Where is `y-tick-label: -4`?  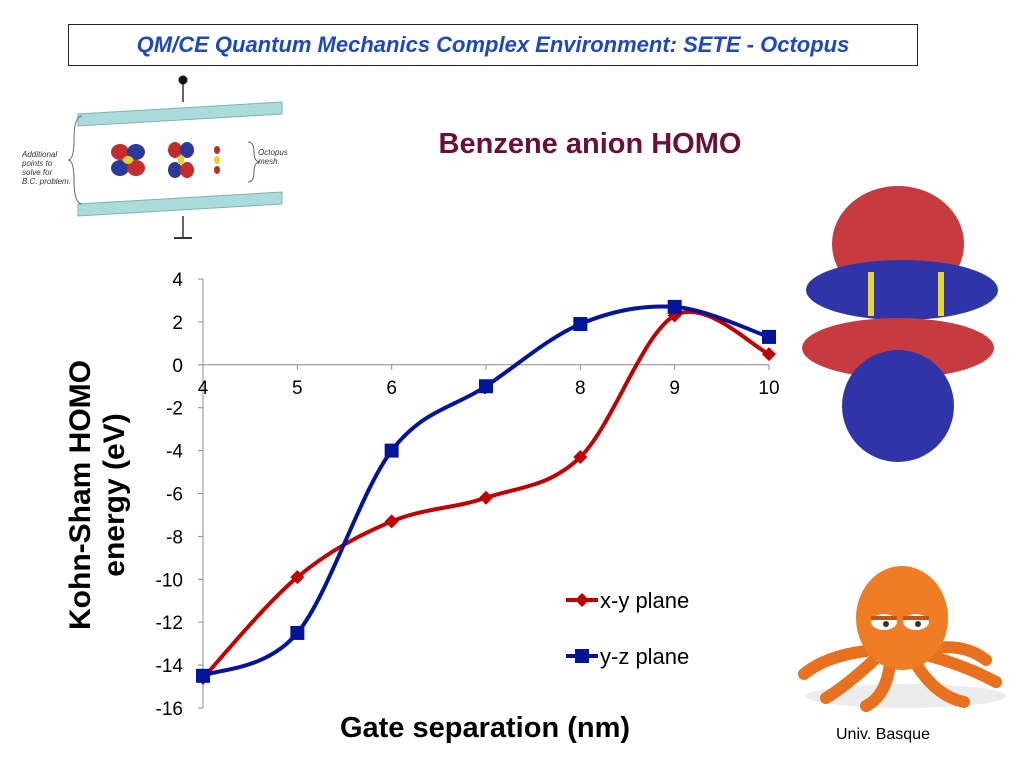
y-tick-label: -4 is located at coordinates (174, 452).